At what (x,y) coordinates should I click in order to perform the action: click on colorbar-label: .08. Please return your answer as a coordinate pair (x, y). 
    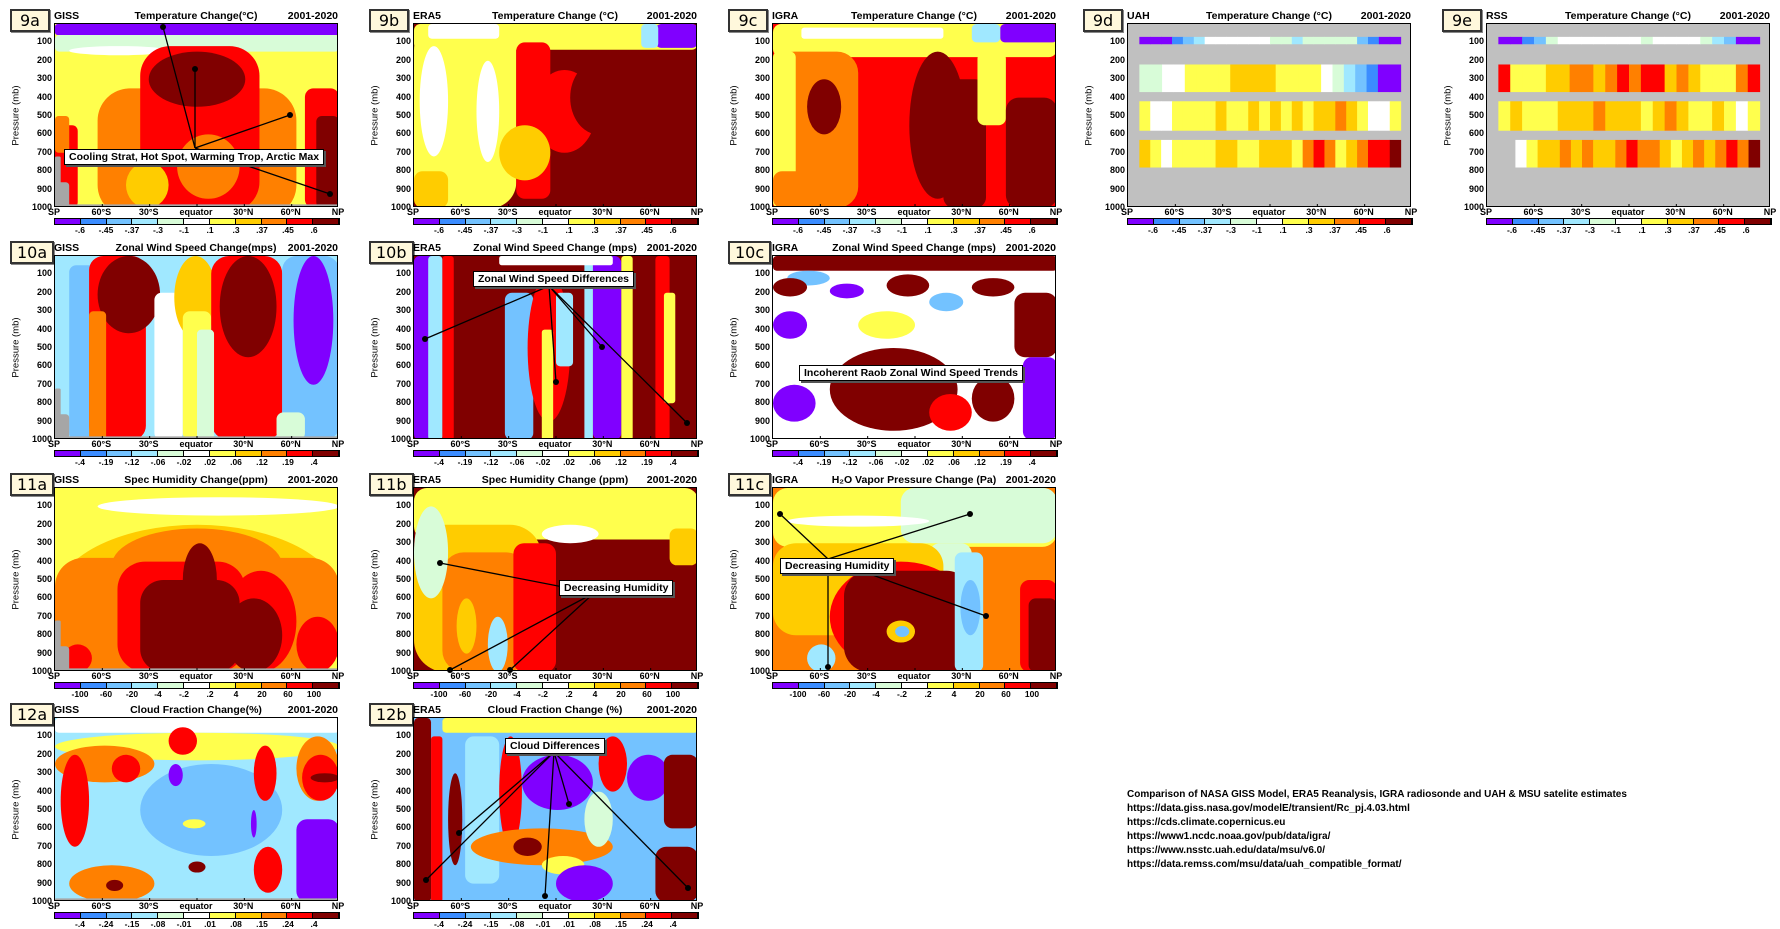
    Looking at the image, I should click on (236, 924).